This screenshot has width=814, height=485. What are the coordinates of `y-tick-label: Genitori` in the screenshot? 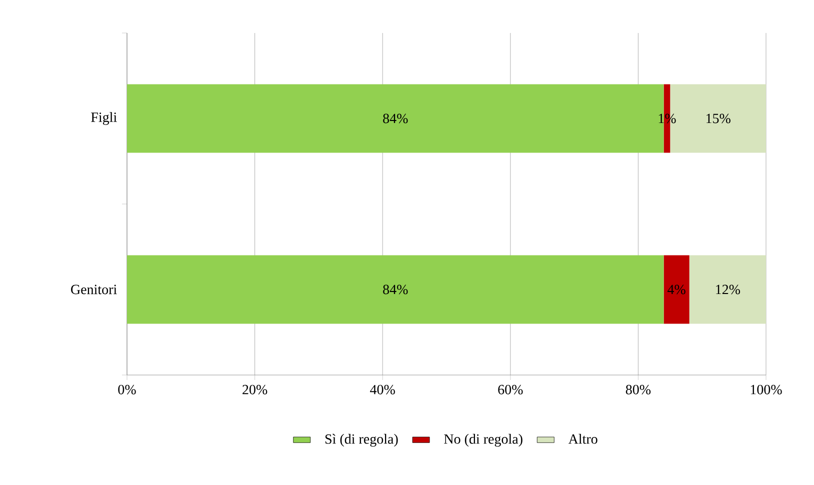 It's located at (94, 289).